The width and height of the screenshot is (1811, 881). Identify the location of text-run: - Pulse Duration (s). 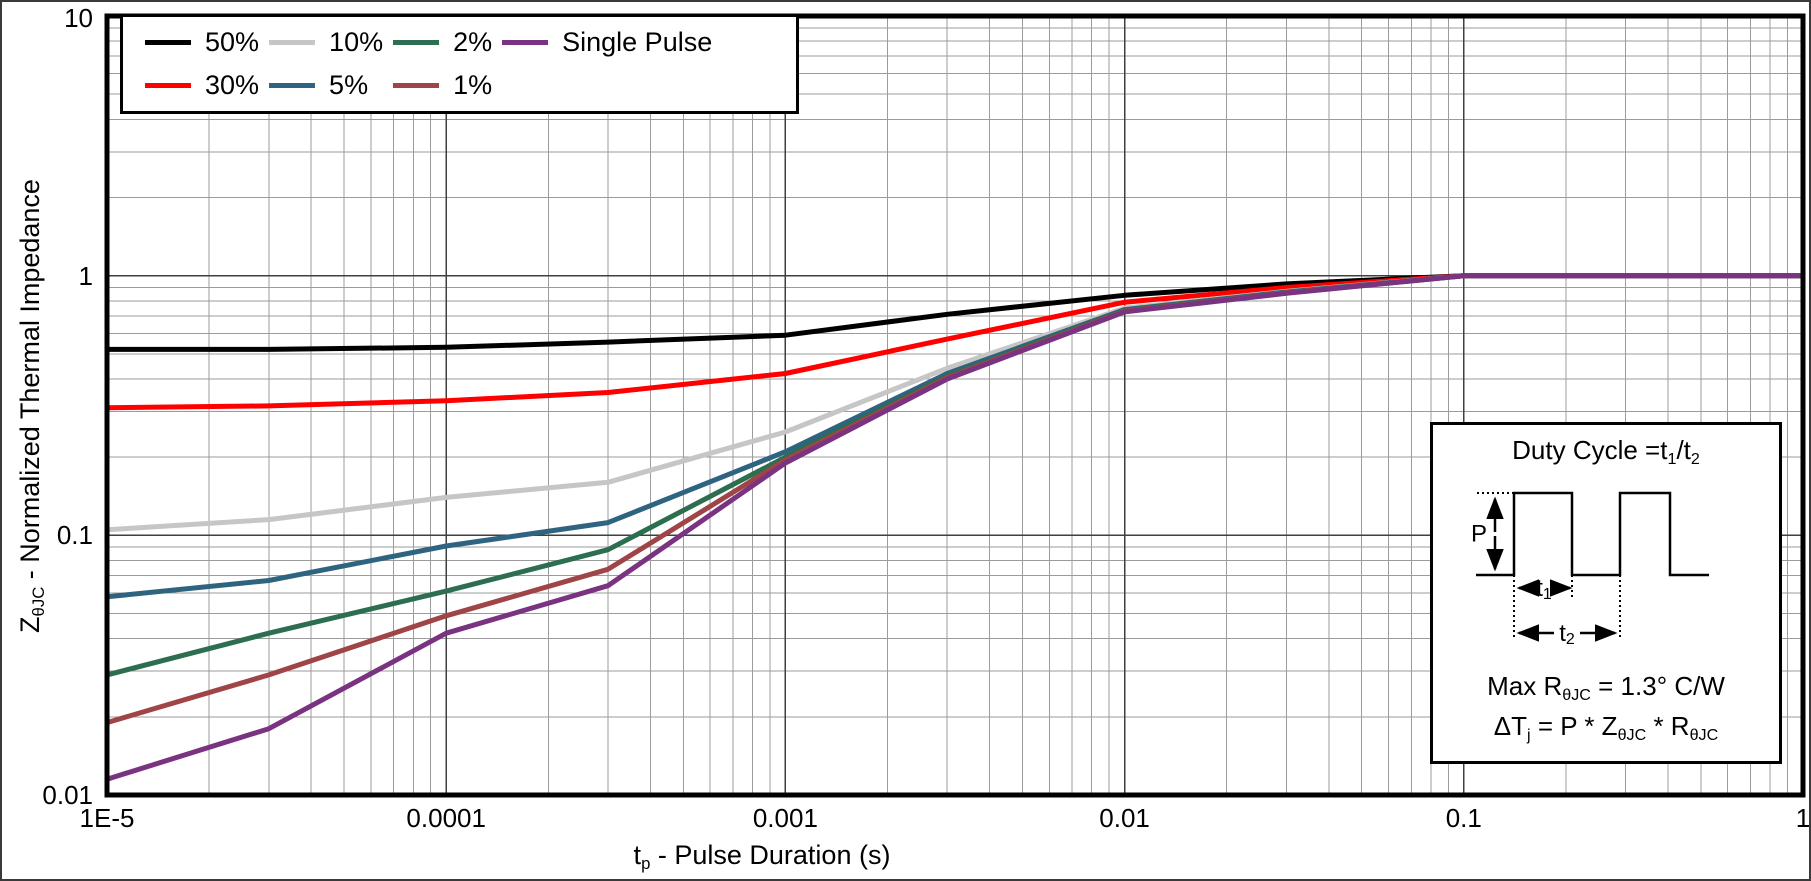
(770, 855).